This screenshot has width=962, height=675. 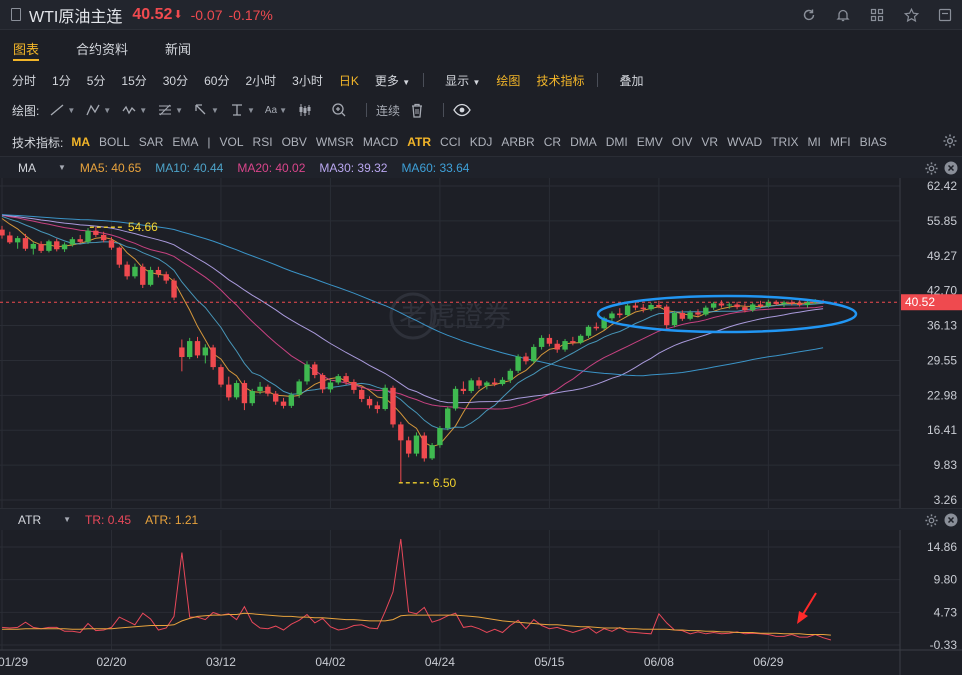 I want to click on period-more-label: 更多, so click(x=386, y=80).